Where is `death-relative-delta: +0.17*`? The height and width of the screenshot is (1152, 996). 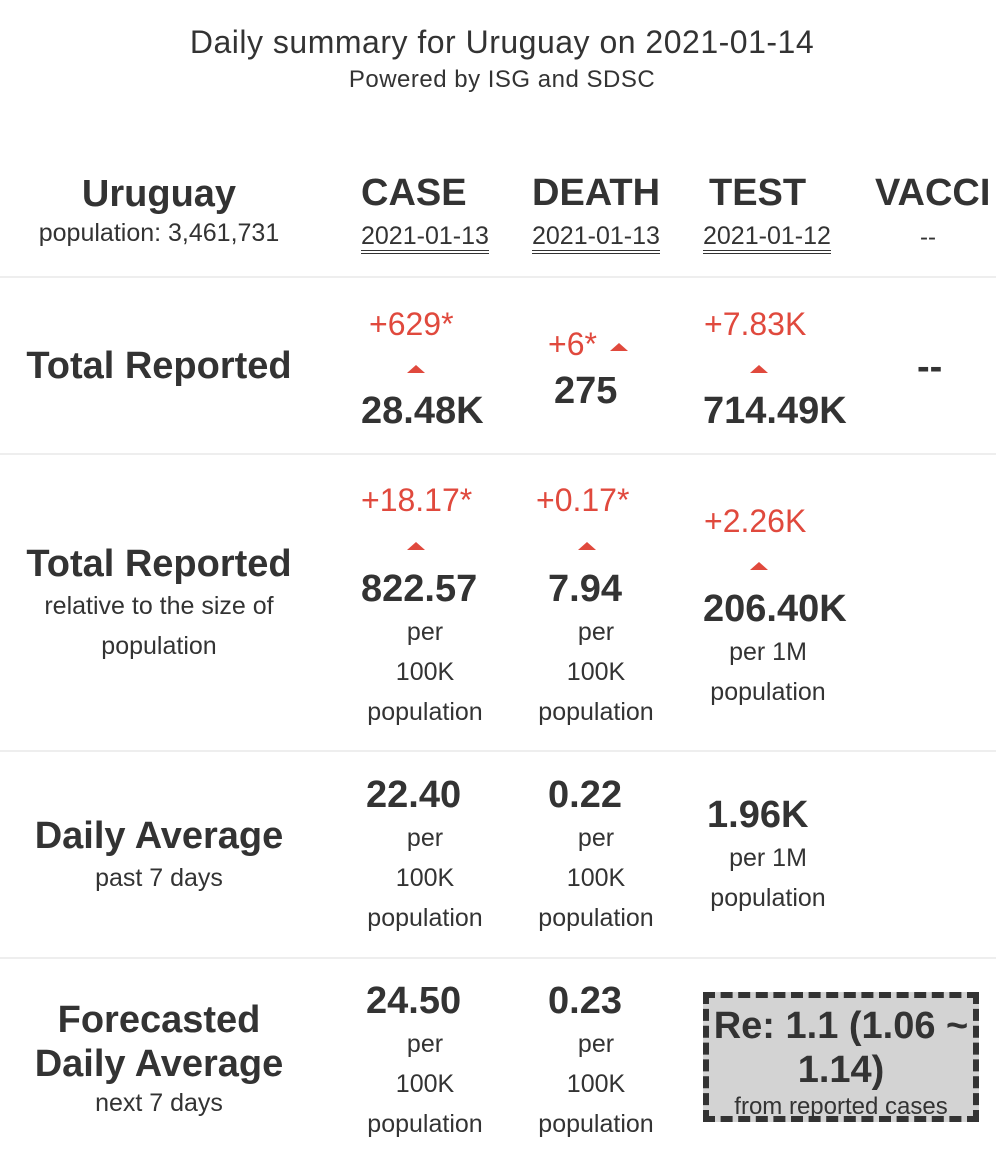 death-relative-delta: +0.17* is located at coordinates (583, 500).